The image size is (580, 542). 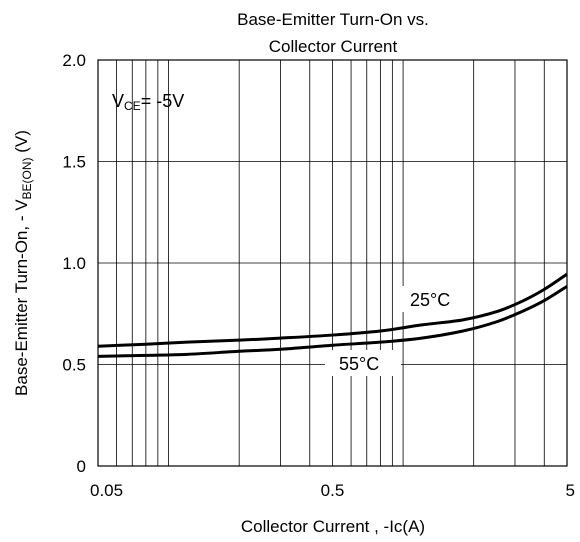 What do you see at coordinates (81, 466) in the screenshot?
I see `y-tick-label-0: 0` at bounding box center [81, 466].